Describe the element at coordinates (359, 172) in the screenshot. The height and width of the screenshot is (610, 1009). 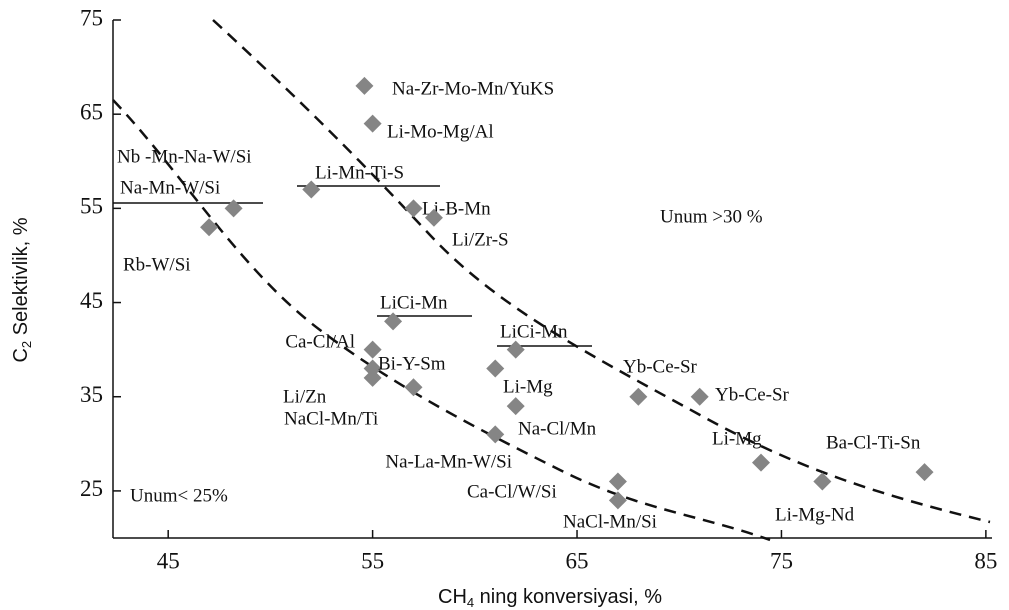
I see `point-label: Li-Mn-Ti-S` at that location.